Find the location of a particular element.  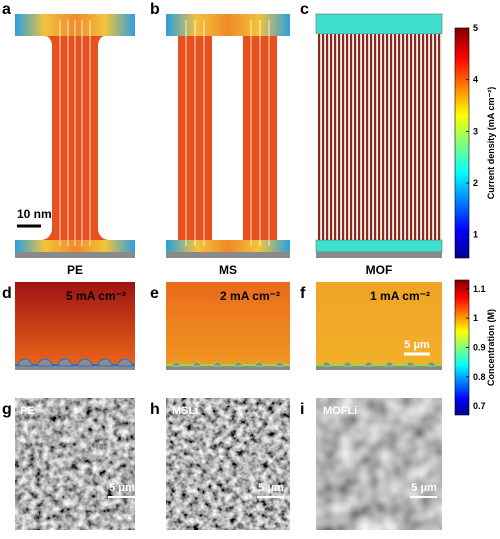

streamlines is located at coordinates (227, 133).